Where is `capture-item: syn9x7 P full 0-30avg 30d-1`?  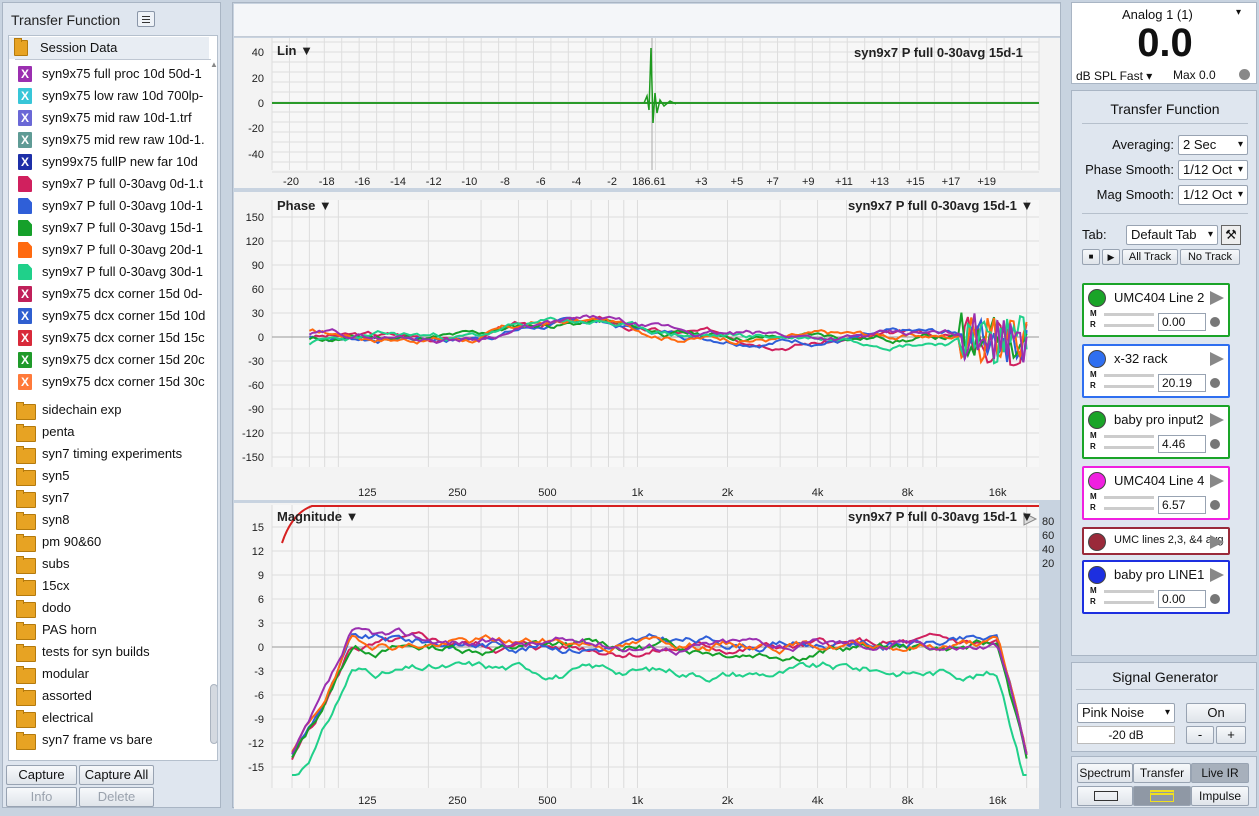 capture-item: syn9x7 P full 0-30avg 30d-1 is located at coordinates (109, 272).